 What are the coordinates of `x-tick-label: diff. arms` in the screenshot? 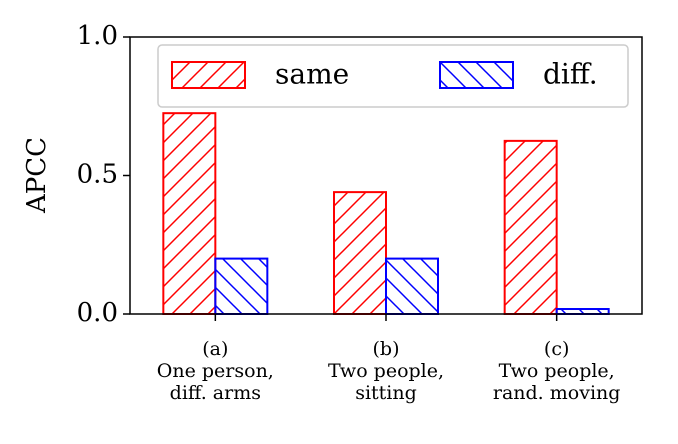 It's located at (215, 393).